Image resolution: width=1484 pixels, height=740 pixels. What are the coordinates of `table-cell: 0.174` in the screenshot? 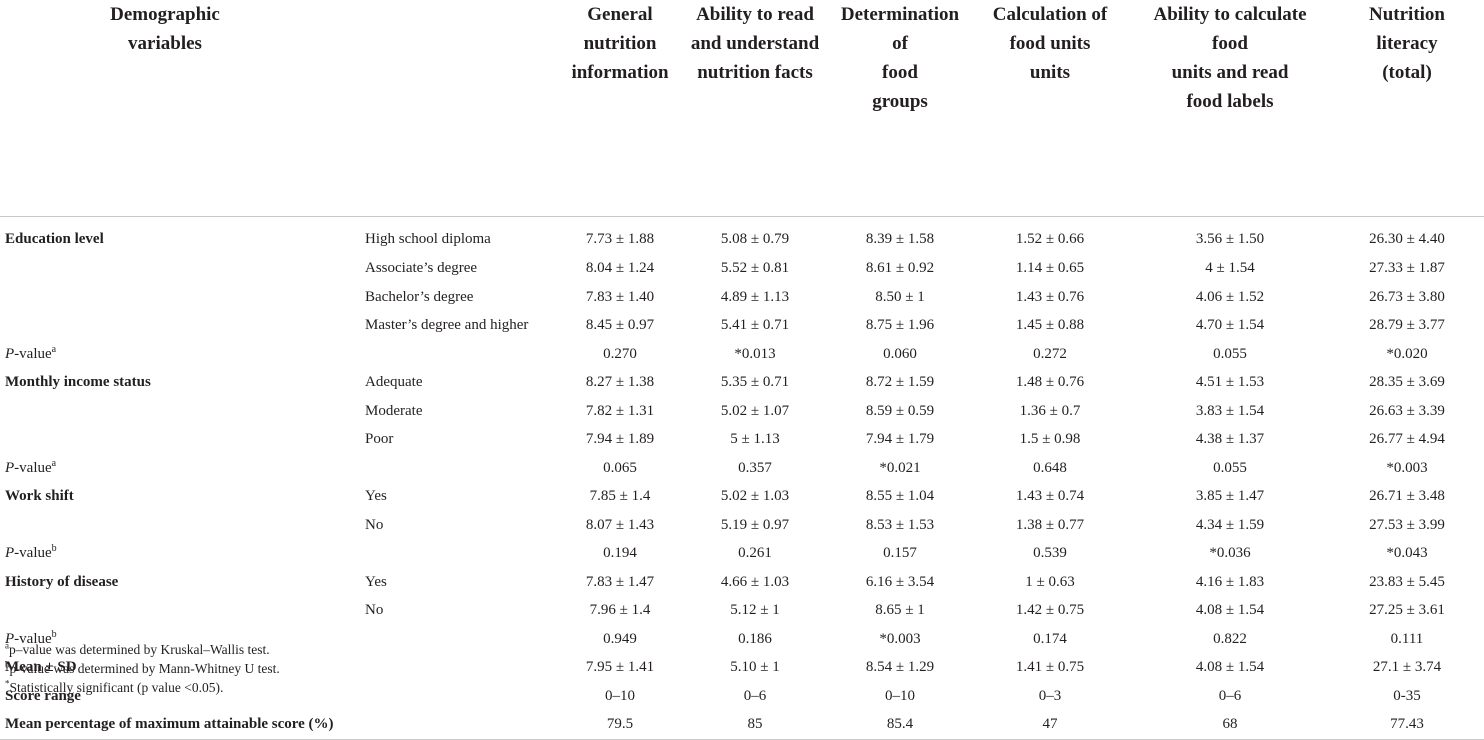 It's located at (1050, 638).